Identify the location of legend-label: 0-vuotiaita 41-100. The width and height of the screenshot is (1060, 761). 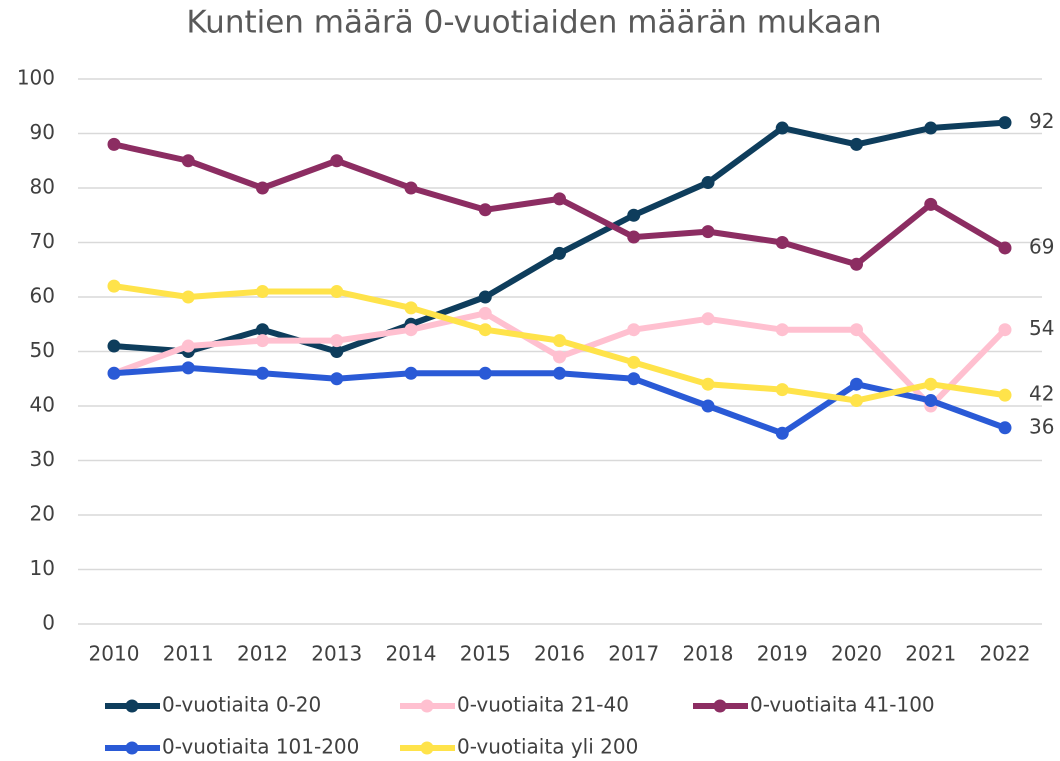
(842, 705).